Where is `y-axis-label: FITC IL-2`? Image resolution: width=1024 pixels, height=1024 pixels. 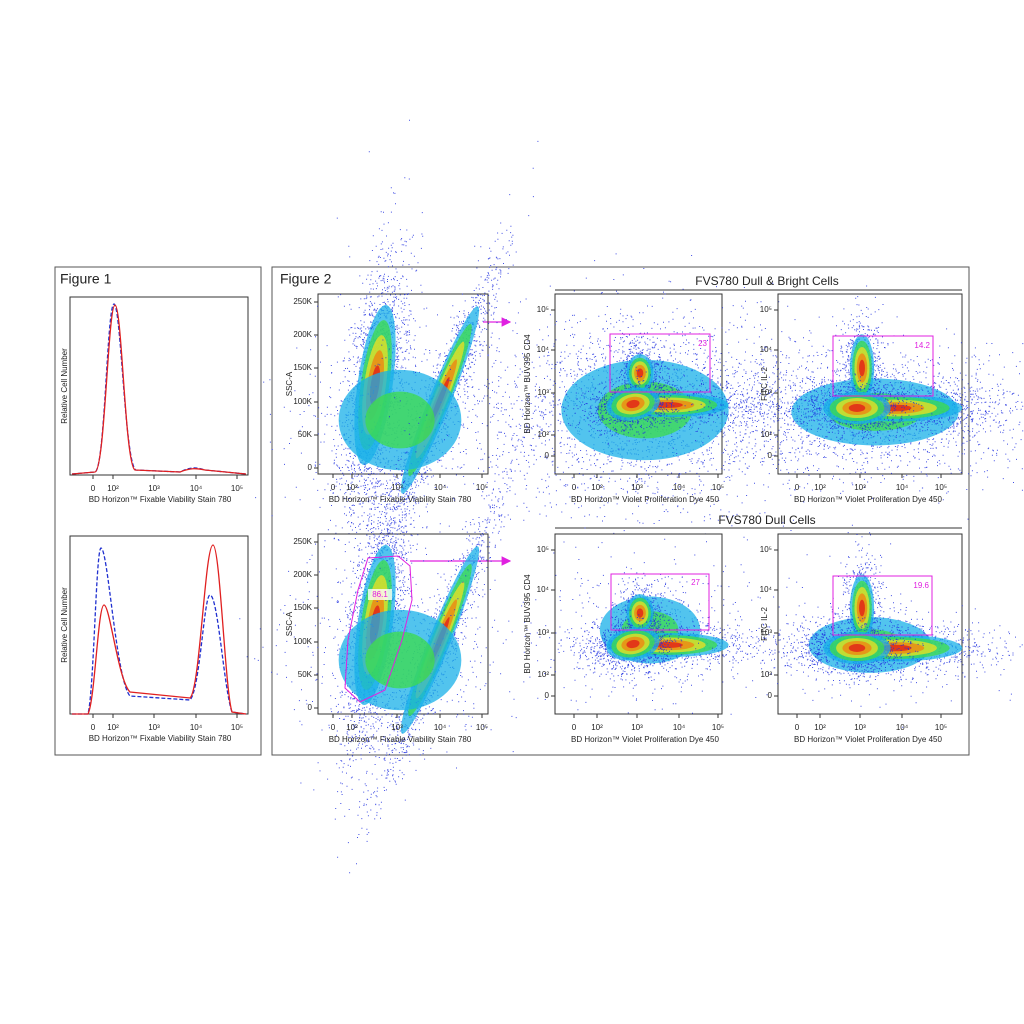
y-axis-label: FITC IL-2 is located at coordinates (764, 384).